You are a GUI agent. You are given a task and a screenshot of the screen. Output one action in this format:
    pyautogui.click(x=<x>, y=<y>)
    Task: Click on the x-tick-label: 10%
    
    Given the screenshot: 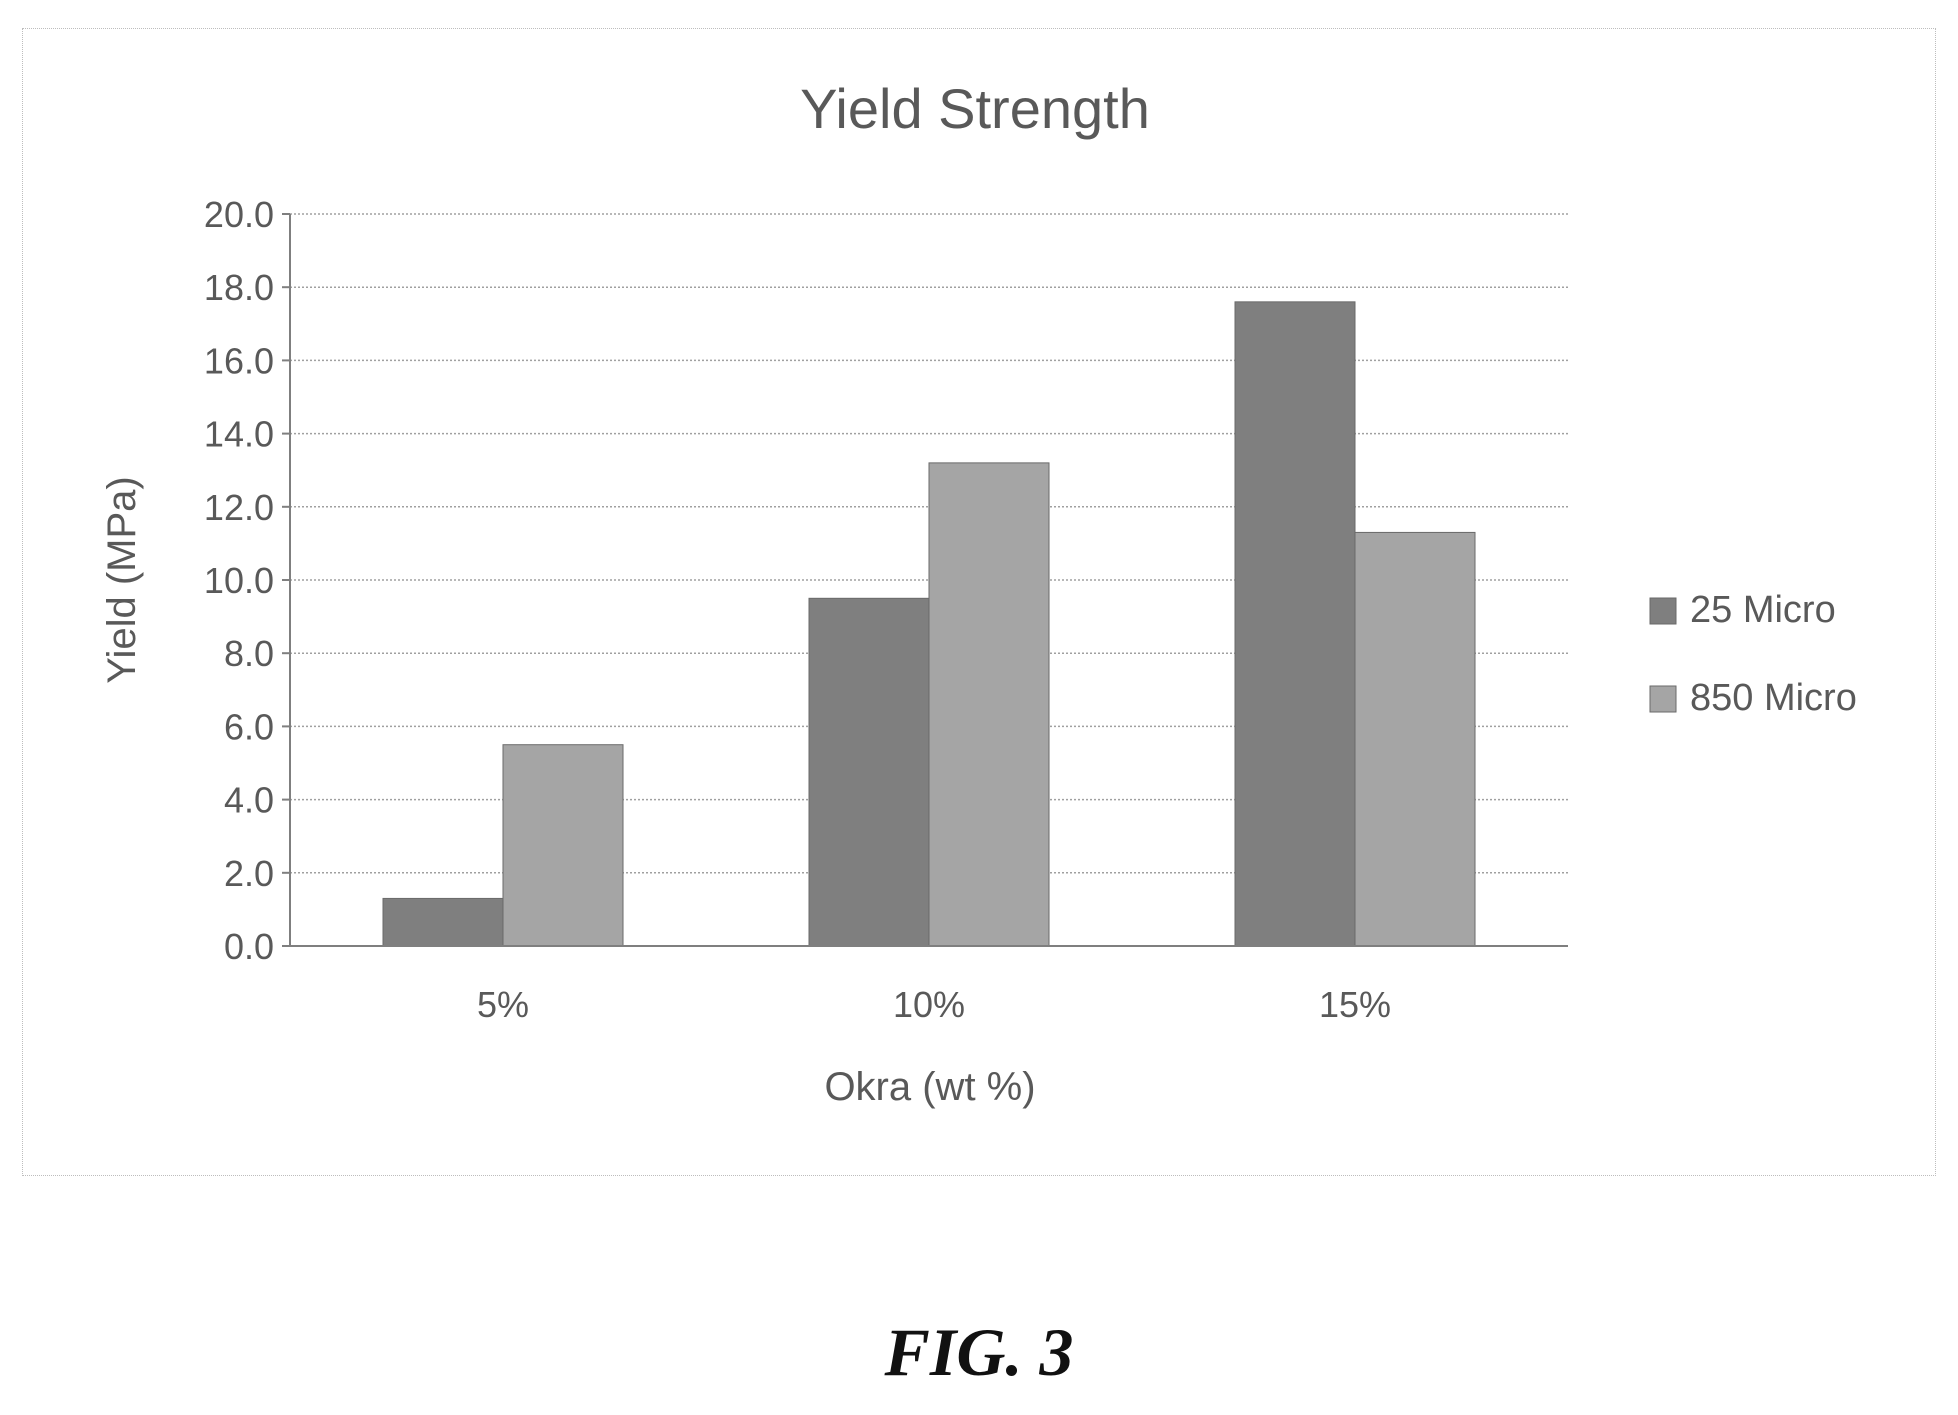 What is the action you would take?
    pyautogui.click(x=929, y=1004)
    